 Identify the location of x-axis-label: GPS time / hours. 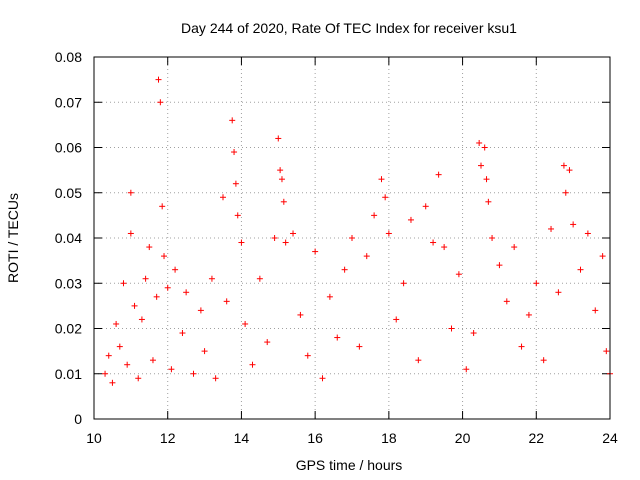
(349, 465).